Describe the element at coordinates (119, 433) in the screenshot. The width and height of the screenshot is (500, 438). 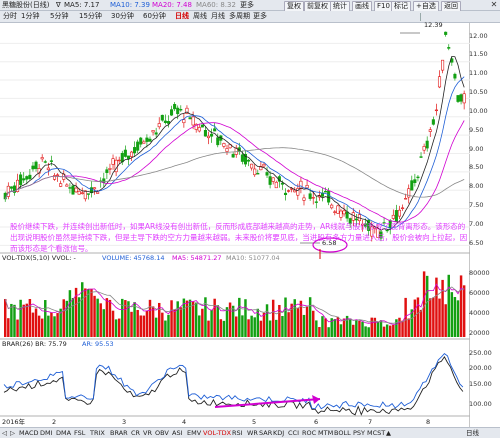
I see `tab-brar: BRAR` at that location.